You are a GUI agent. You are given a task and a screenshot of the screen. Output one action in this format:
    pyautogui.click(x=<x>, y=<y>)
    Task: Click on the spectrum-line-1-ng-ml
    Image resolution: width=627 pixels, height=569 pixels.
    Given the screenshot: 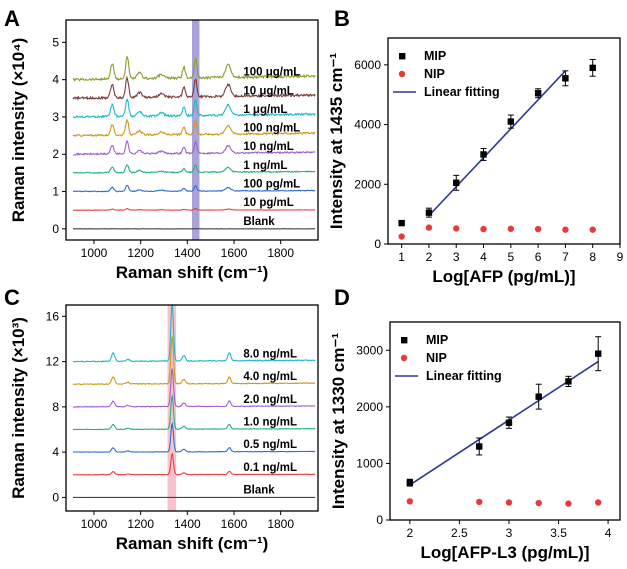 What is the action you would take?
    pyautogui.click(x=194, y=168)
    